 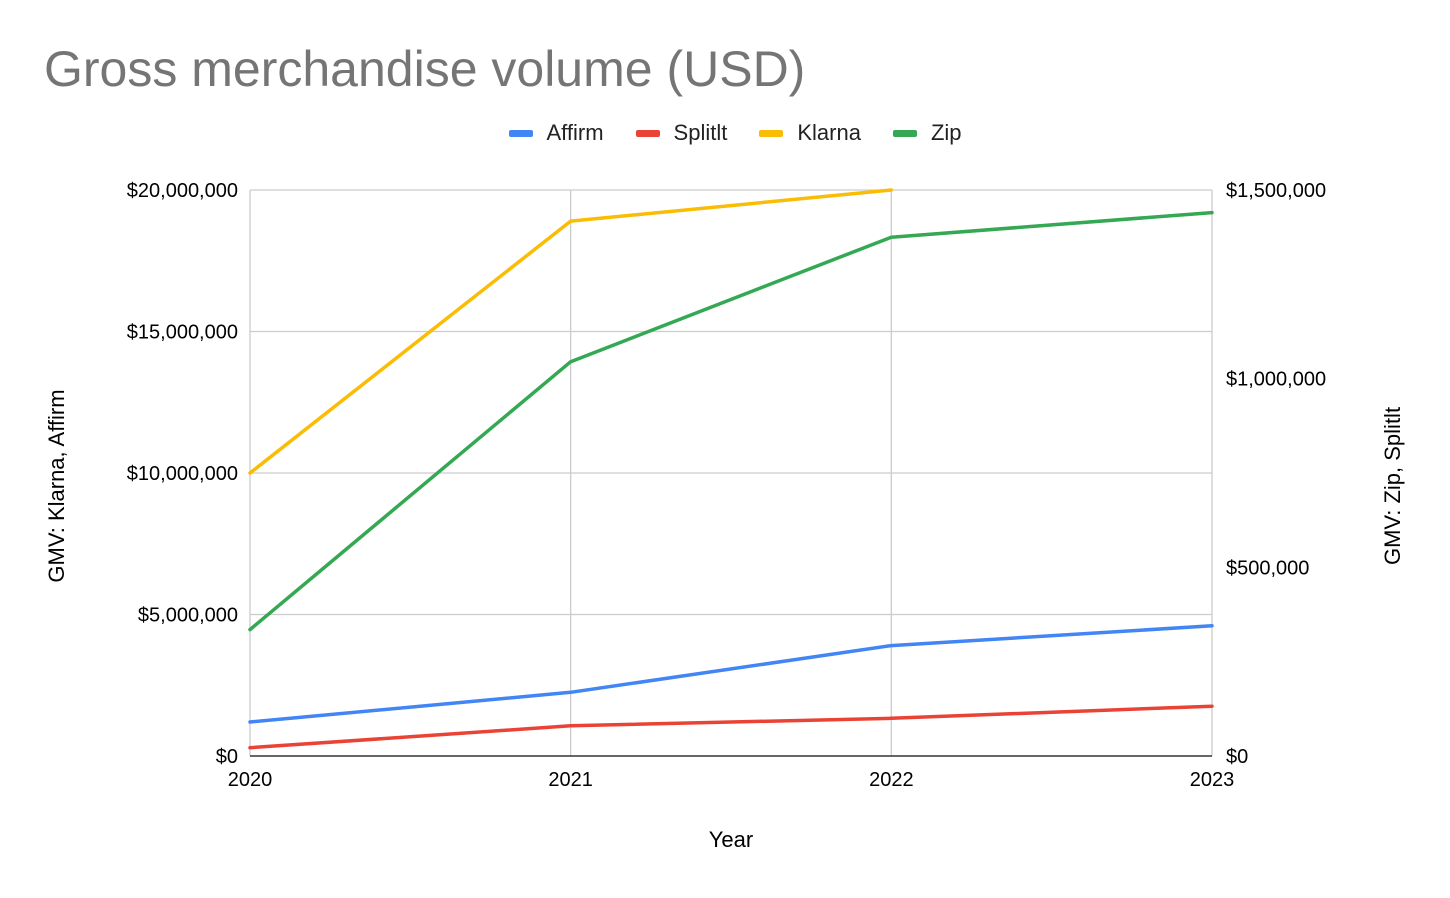 What do you see at coordinates (731, 839) in the screenshot?
I see `x-axis-title: Year` at bounding box center [731, 839].